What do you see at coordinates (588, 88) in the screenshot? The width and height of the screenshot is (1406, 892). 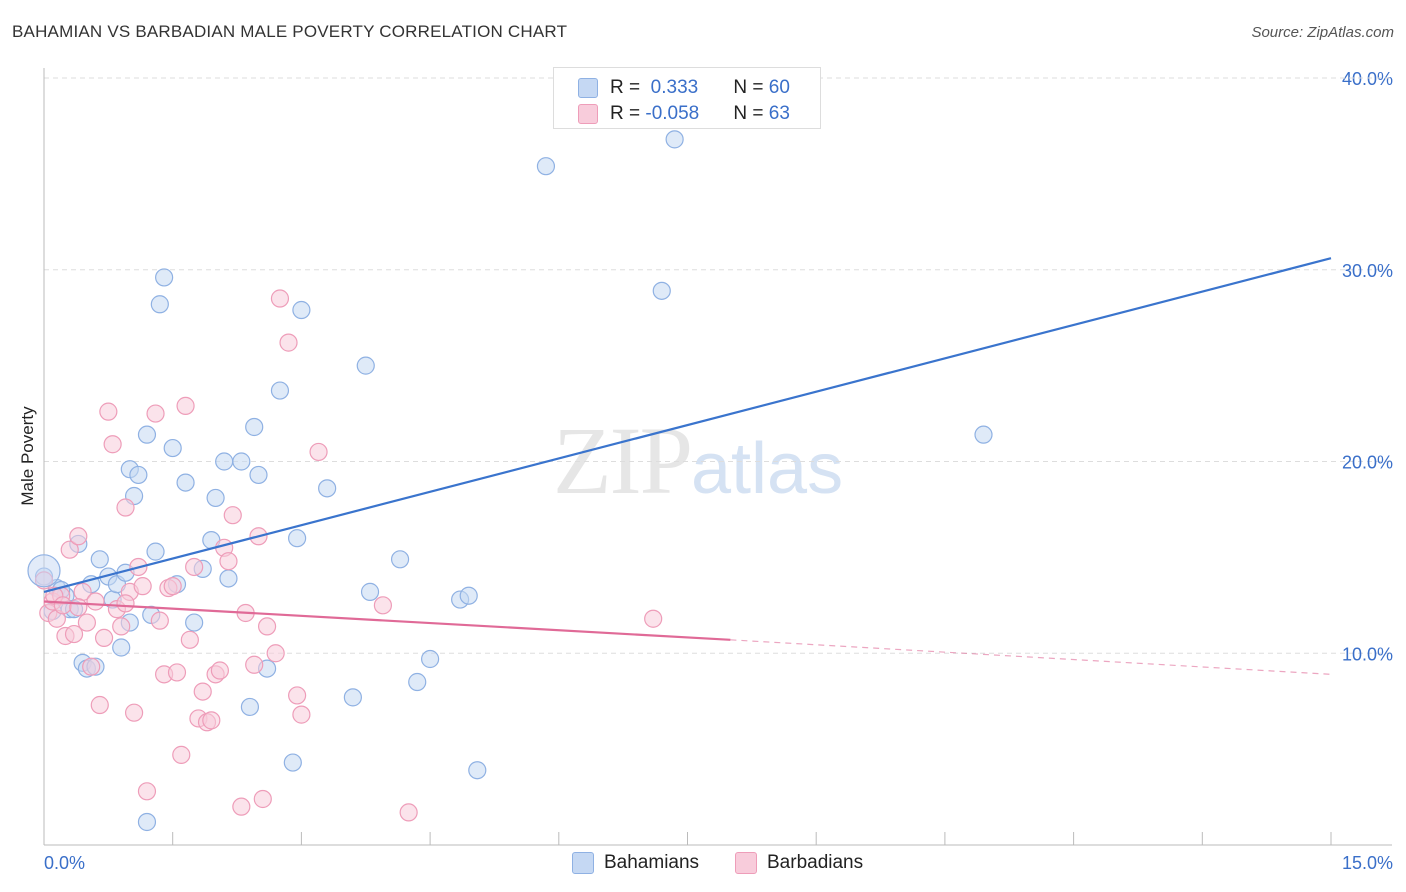 I see `legend-swatch-blue` at bounding box center [588, 88].